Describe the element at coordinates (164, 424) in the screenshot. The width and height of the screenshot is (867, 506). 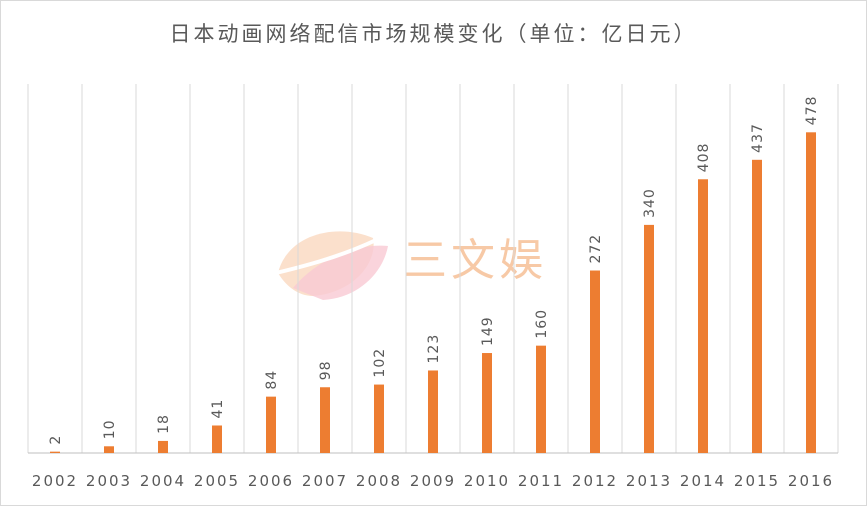
I see `data-label-2004: 18` at that location.